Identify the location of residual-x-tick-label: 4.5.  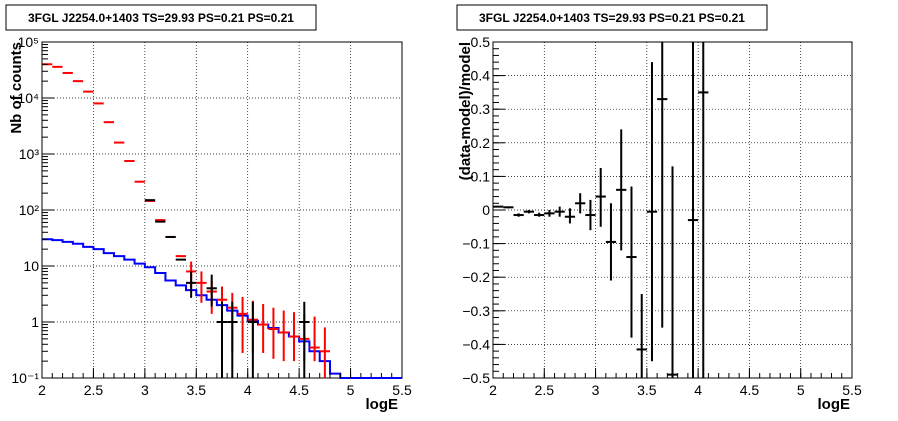
(750, 390).